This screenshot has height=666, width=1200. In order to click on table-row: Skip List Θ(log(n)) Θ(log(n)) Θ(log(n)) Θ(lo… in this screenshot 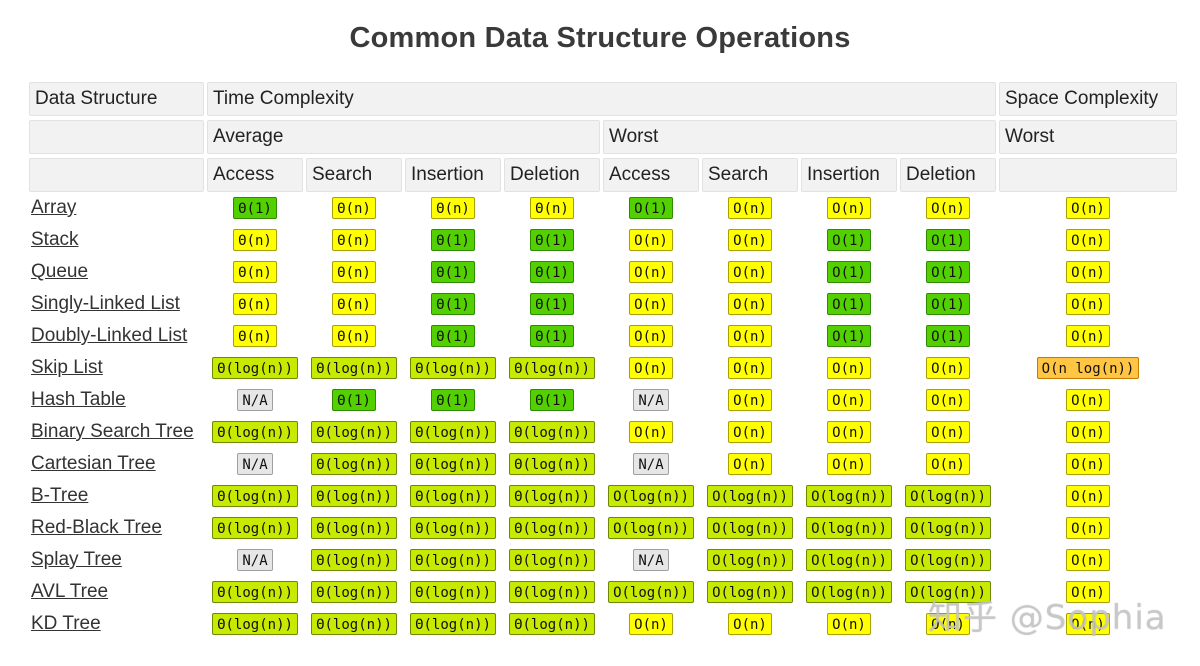, I will do `click(603, 368)`.